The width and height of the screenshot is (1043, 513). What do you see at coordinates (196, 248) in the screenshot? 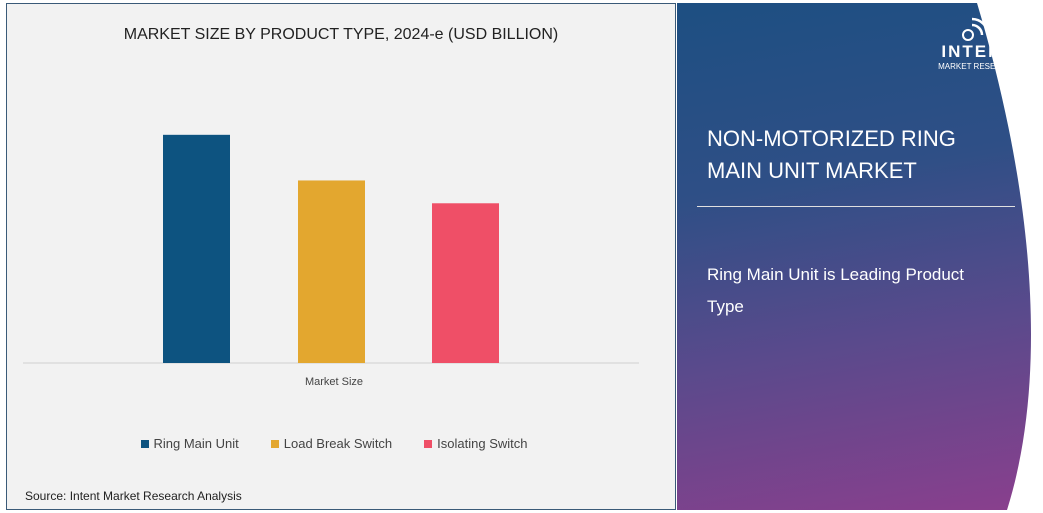
I see `bar-ring-main-unit` at bounding box center [196, 248].